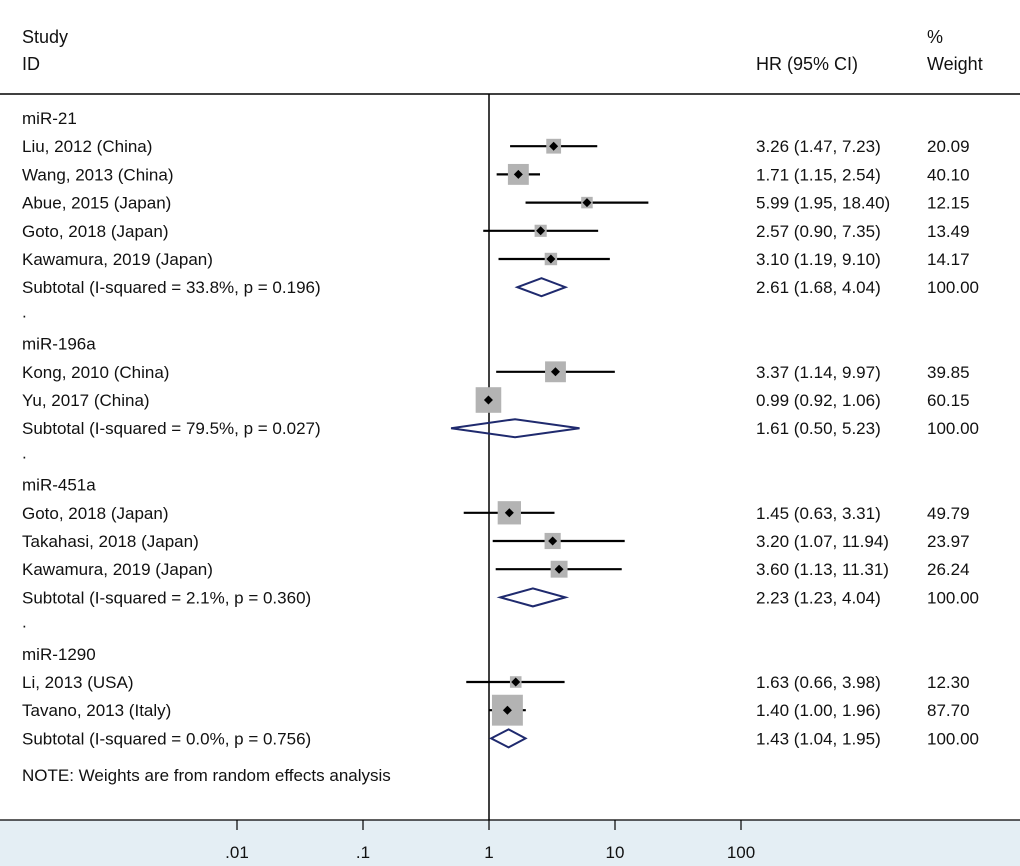 Image resolution: width=1020 pixels, height=866 pixels. I want to click on study-ci-text: 3.26 (1.47, 7.23), so click(818, 146).